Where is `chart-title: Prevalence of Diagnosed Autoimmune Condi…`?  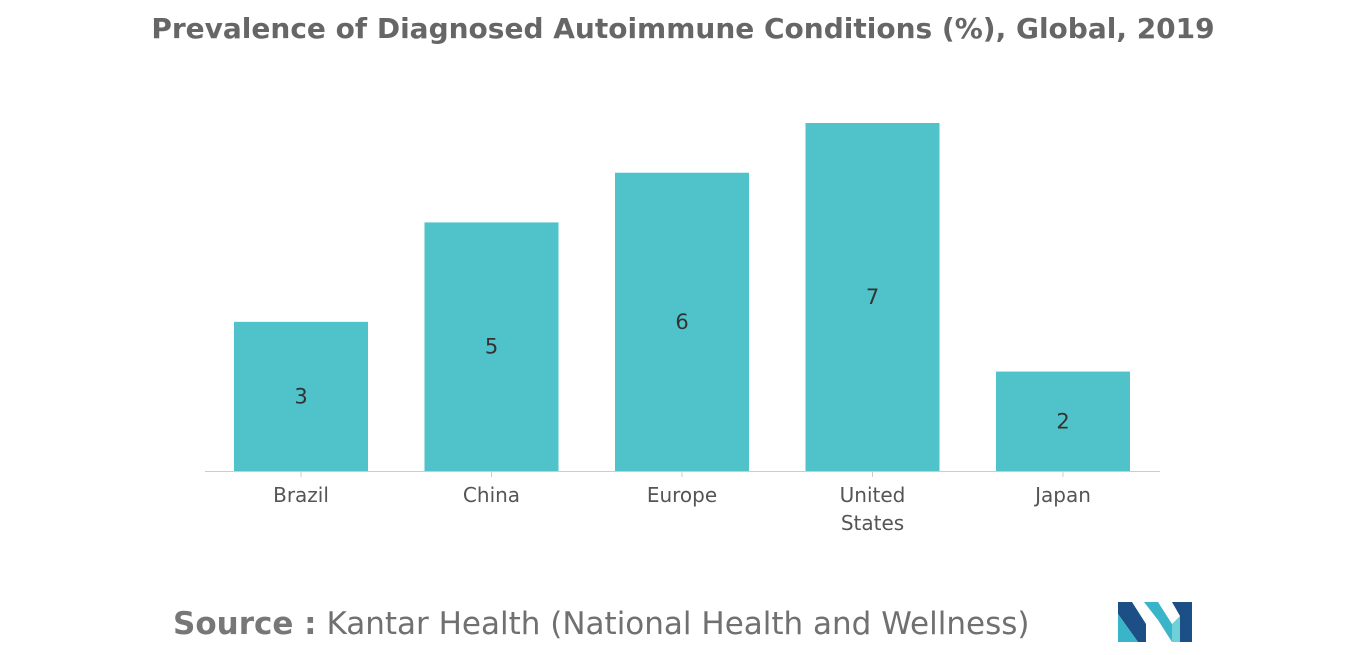 chart-title: Prevalence of Diagnosed Autoimmune Condi… is located at coordinates (683, 28).